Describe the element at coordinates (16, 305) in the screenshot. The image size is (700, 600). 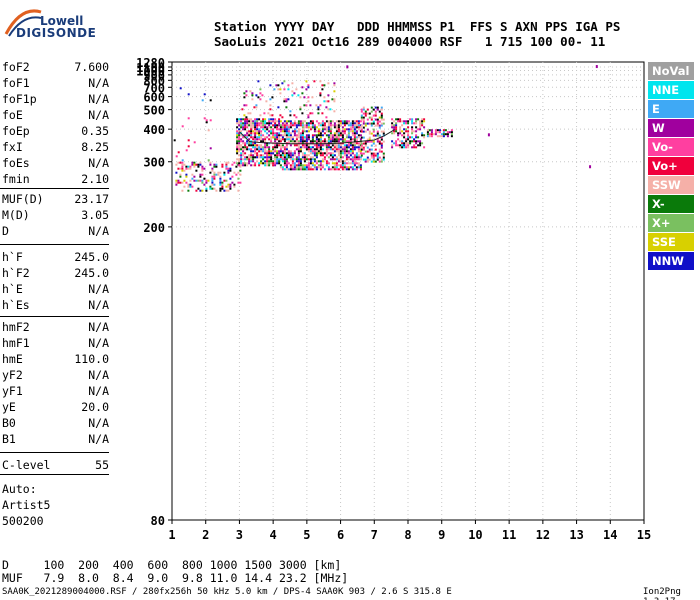
I see `param-name: h`Es` at that location.